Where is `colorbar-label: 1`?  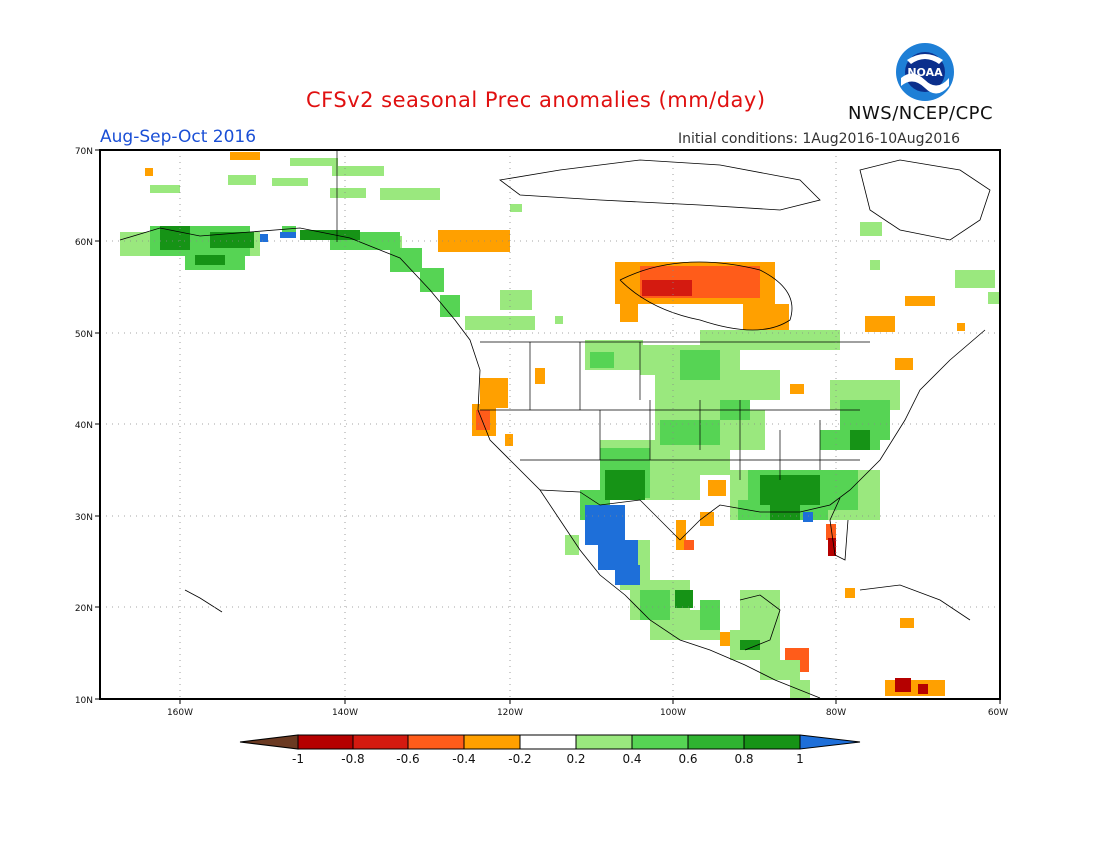
colorbar-label: 1 is located at coordinates (800, 759).